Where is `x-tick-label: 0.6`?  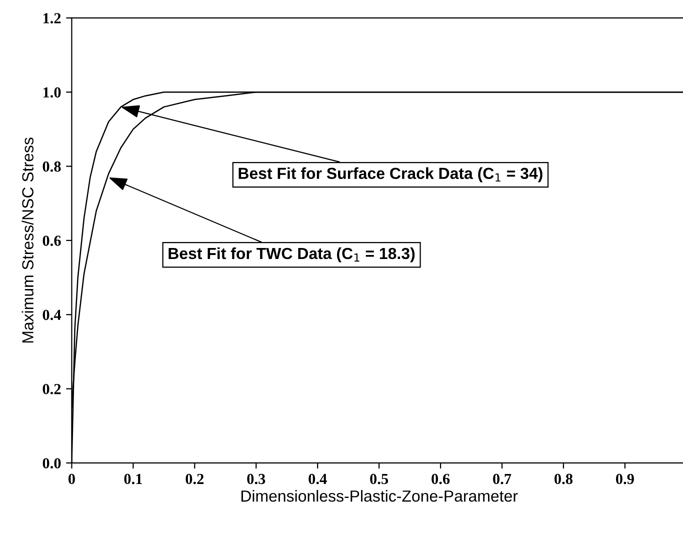 x-tick-label: 0.6 is located at coordinates (441, 479).